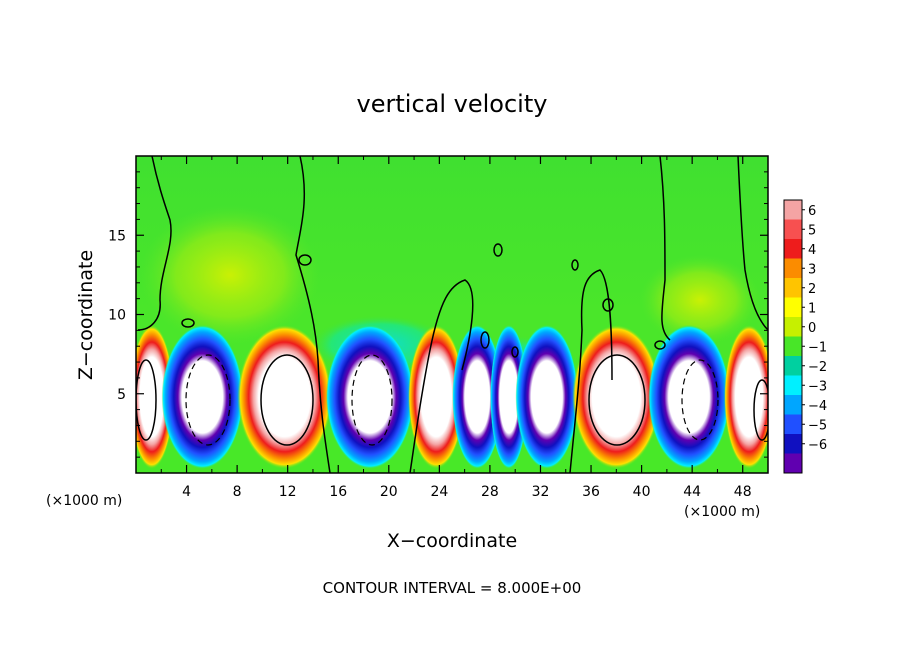  Describe the element at coordinates (743, 492) in the screenshot. I see `x-tick-label: 48` at that location.